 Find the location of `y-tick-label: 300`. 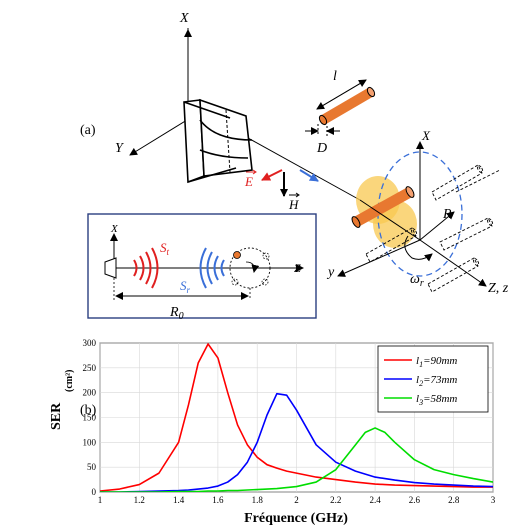

y-tick-label: 300 is located at coordinates (90, 343).